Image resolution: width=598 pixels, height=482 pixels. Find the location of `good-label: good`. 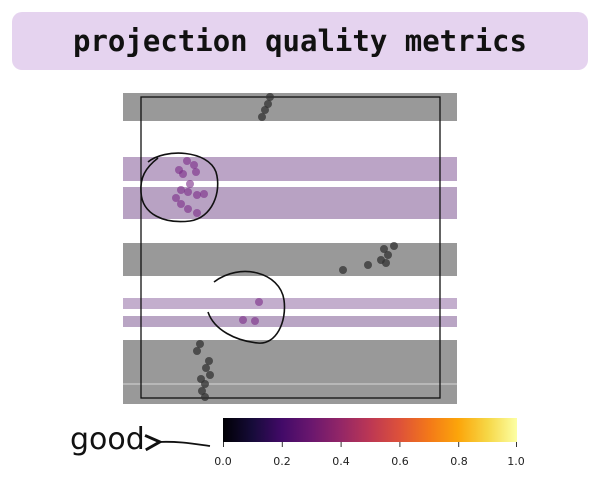

good-label: good is located at coordinates (107, 439).